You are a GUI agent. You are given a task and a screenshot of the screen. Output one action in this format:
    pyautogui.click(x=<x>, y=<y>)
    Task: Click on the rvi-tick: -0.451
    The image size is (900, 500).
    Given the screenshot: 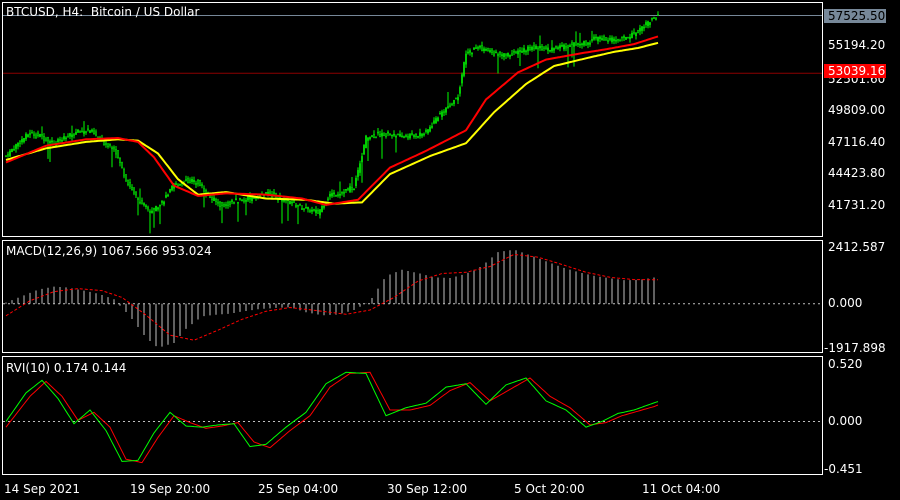 What is the action you would take?
    pyautogui.click(x=843, y=469)
    